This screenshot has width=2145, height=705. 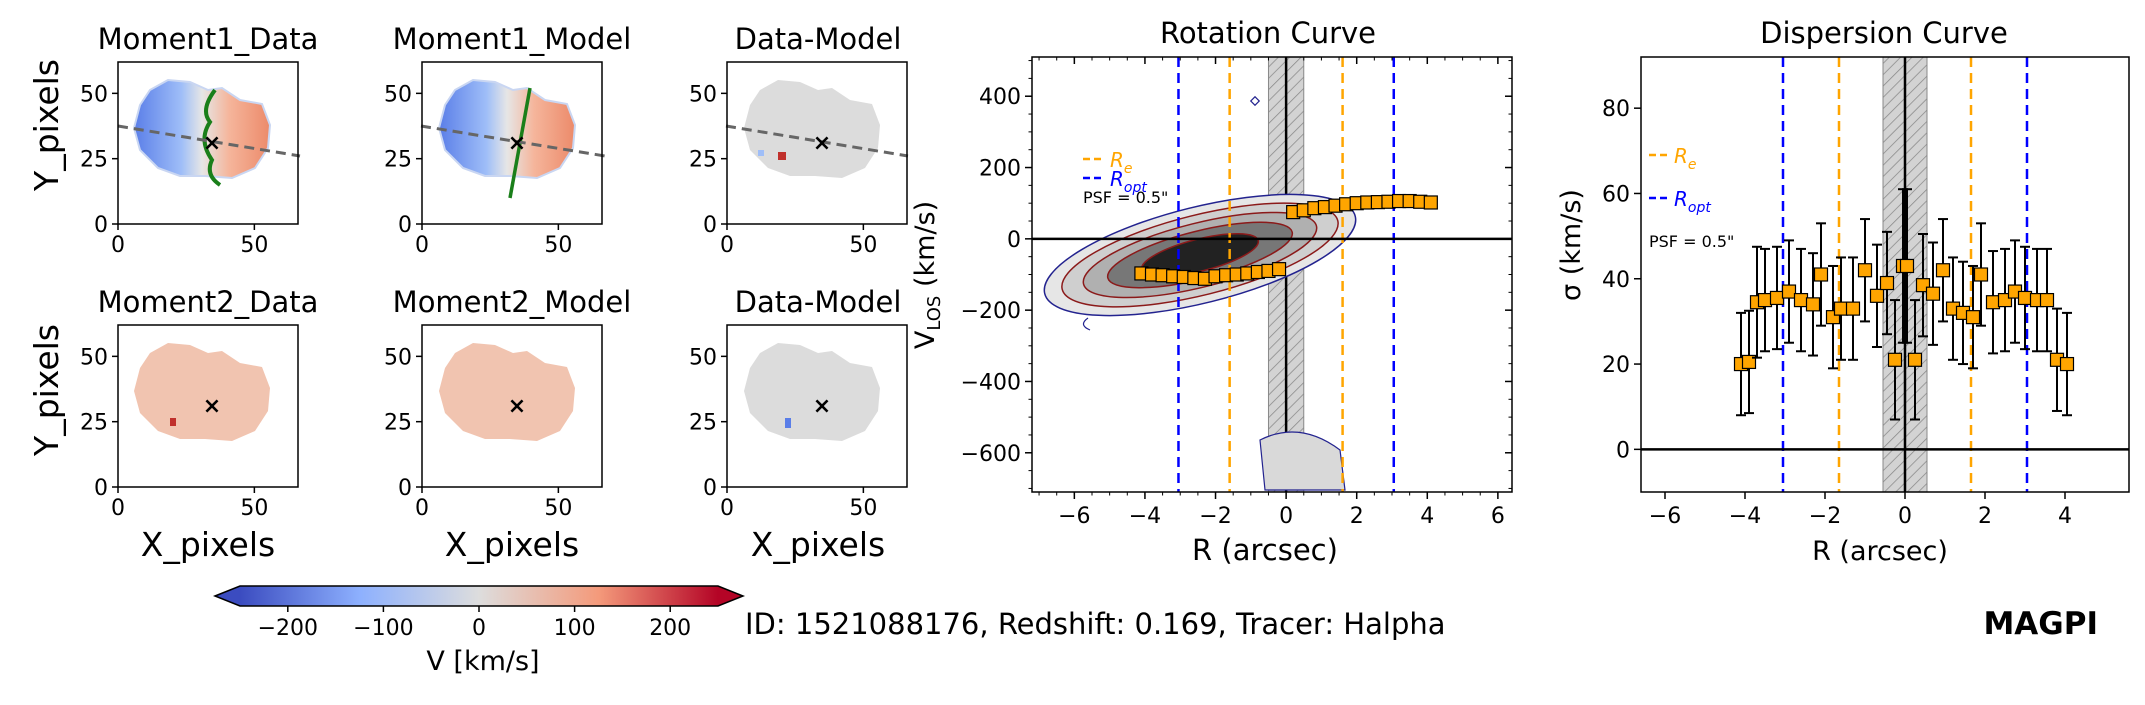 What do you see at coordinates (991, 311) in the screenshot?
I see `ytick-label: −200` at bounding box center [991, 311].